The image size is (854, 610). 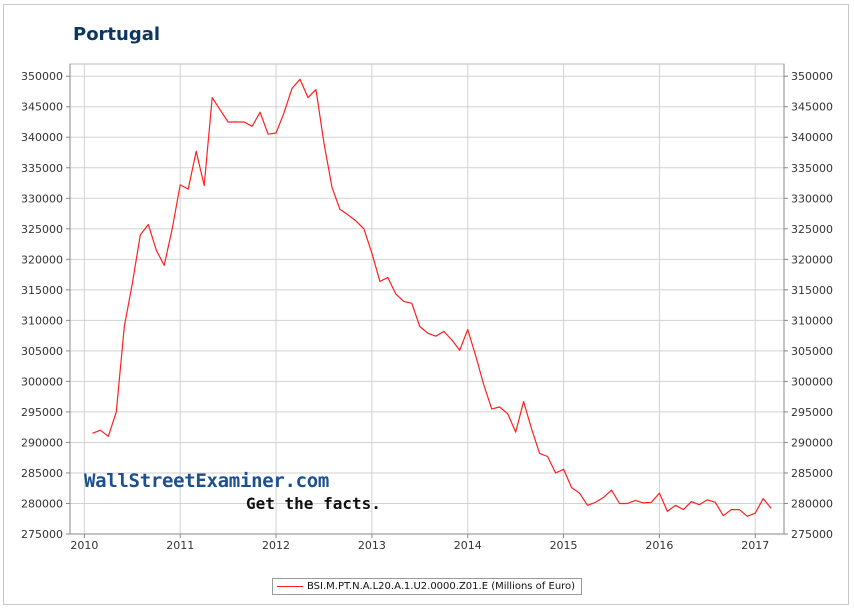 What do you see at coordinates (42, 198) in the screenshot?
I see `y-tick-label-left: 330000` at bounding box center [42, 198].